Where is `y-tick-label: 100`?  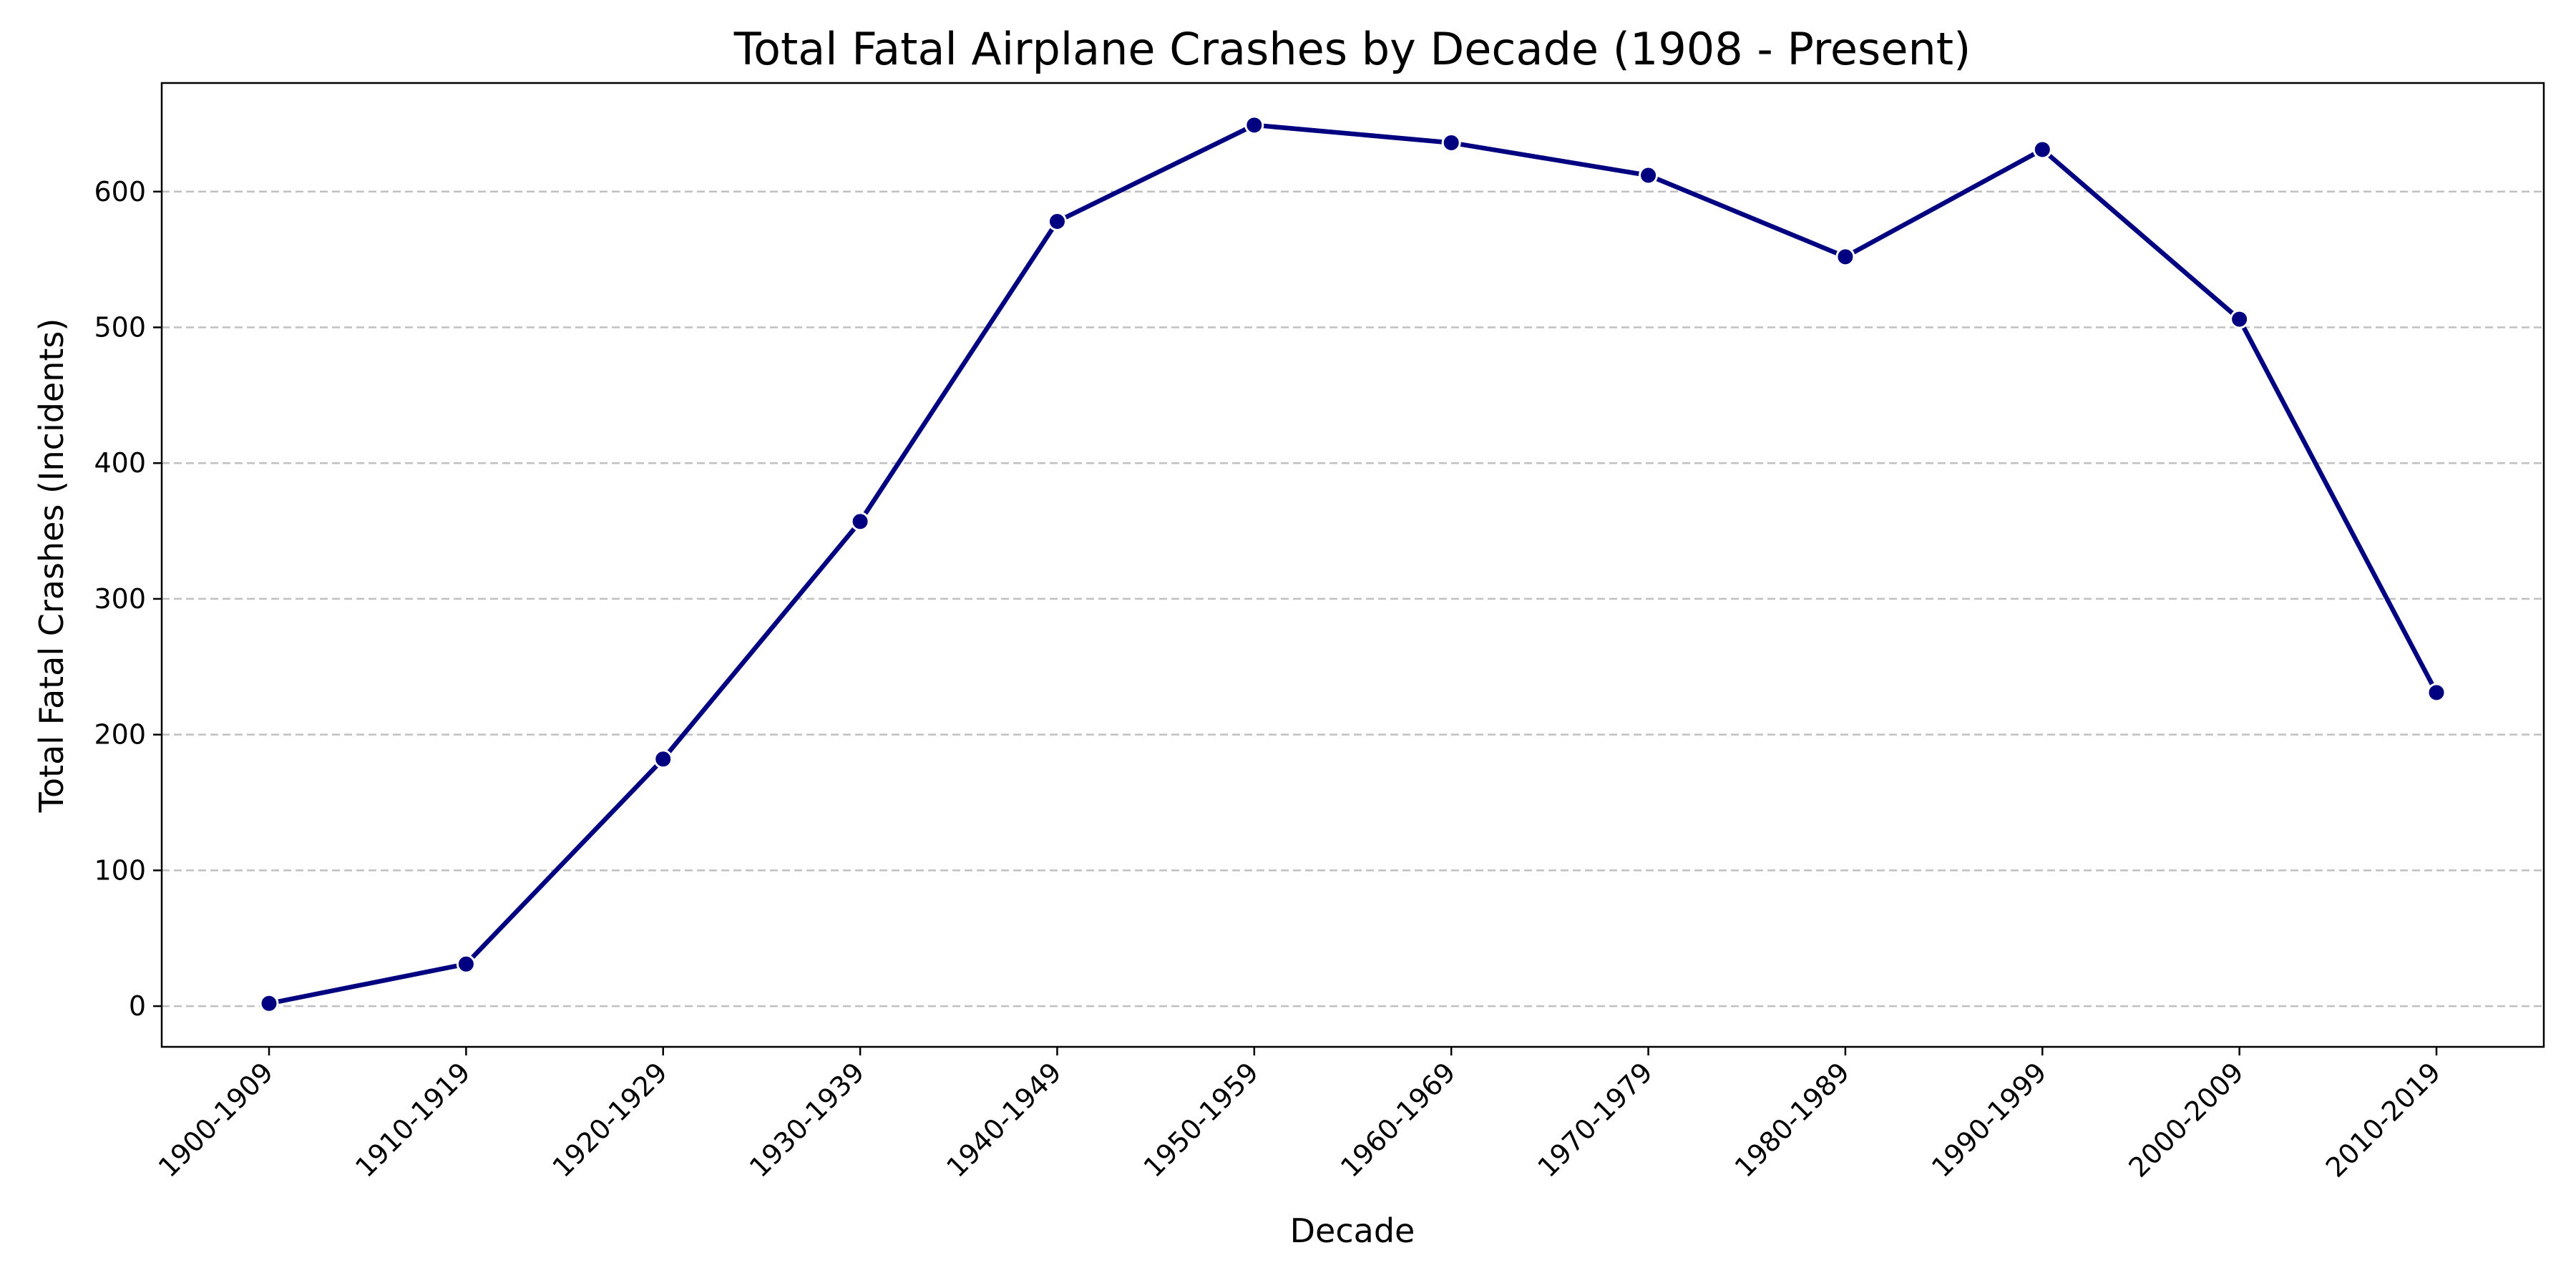
y-tick-label: 100 is located at coordinates (120, 870).